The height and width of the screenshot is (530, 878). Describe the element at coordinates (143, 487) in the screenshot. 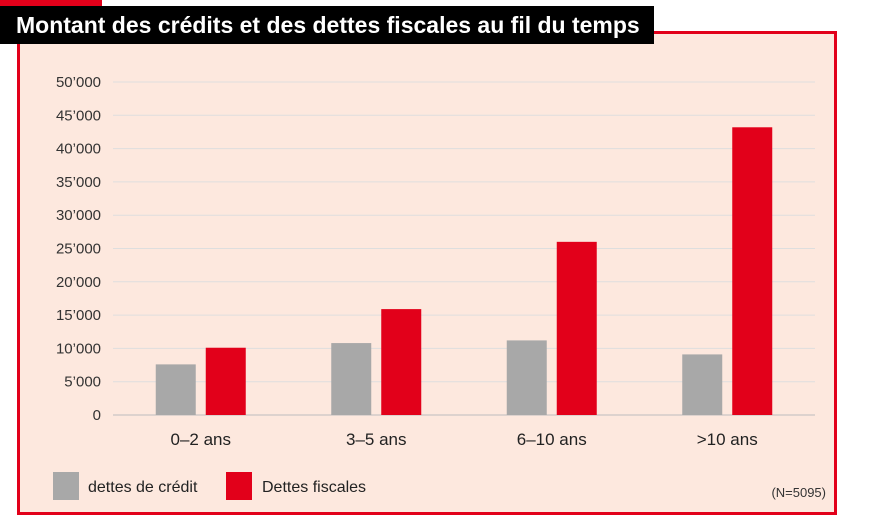

I see `legend-label-credit: dettes de crédit` at that location.